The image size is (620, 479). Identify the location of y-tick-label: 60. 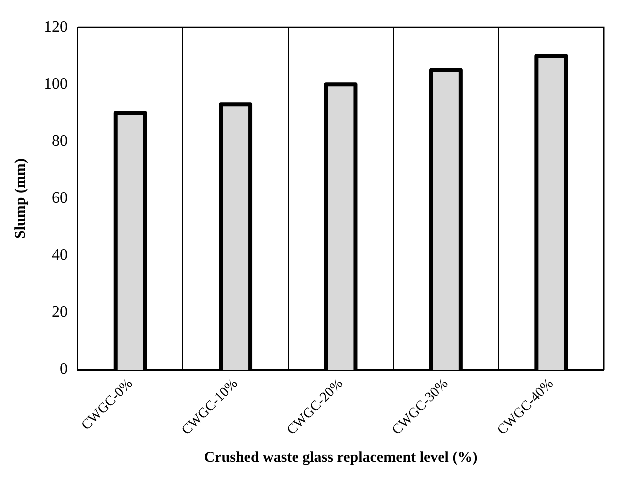
(60, 198).